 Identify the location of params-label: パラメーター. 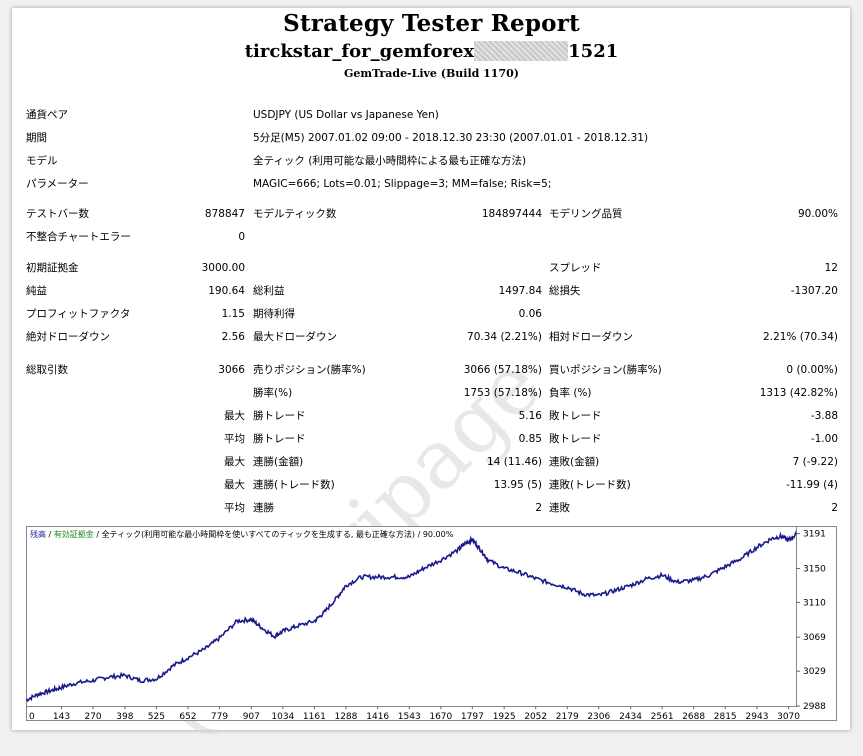
(57, 184).